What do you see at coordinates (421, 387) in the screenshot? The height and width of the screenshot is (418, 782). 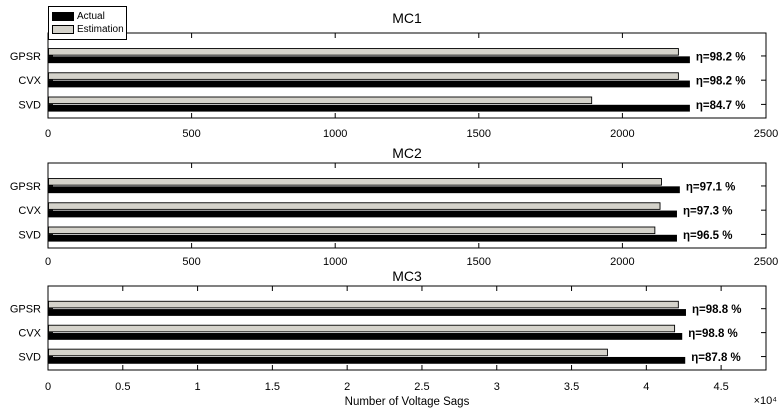 I see `x-tick-label: 2.5` at bounding box center [421, 387].